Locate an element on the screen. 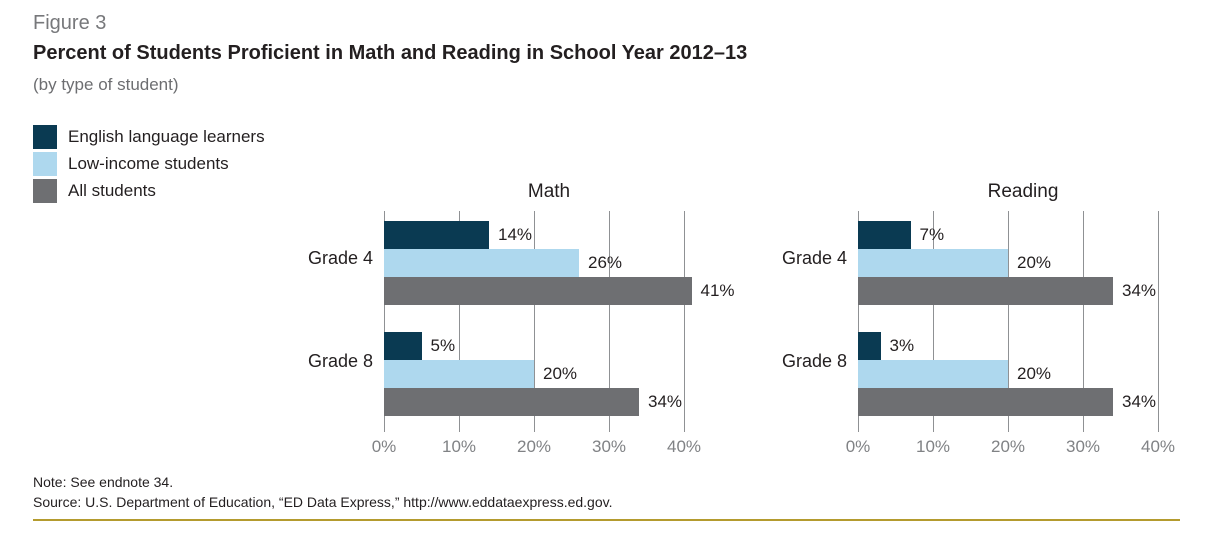 This screenshot has width=1208, height=539. chart-title: Math is located at coordinates (549, 191).